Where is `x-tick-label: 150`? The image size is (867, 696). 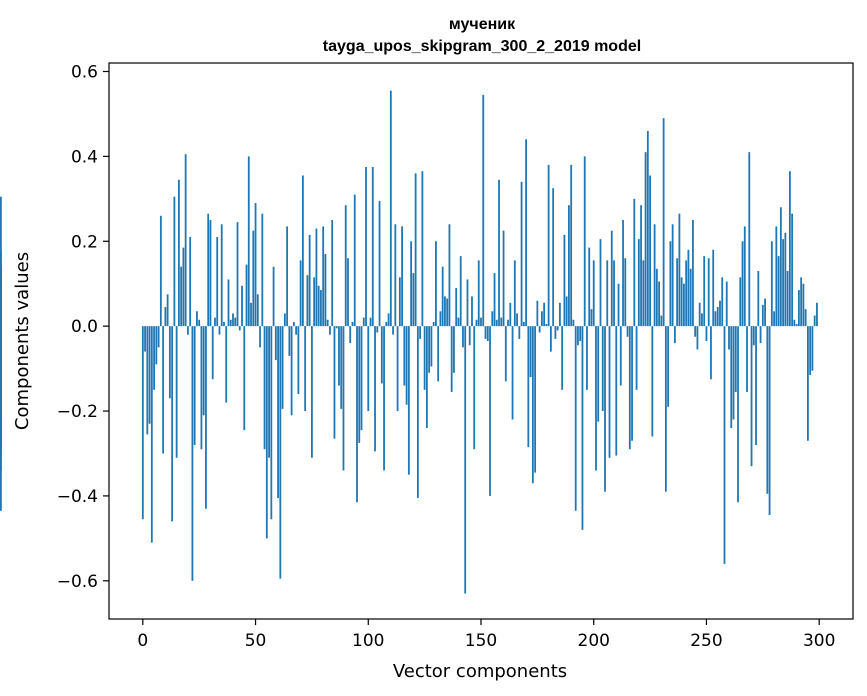
x-tick-label: 150 is located at coordinates (481, 641).